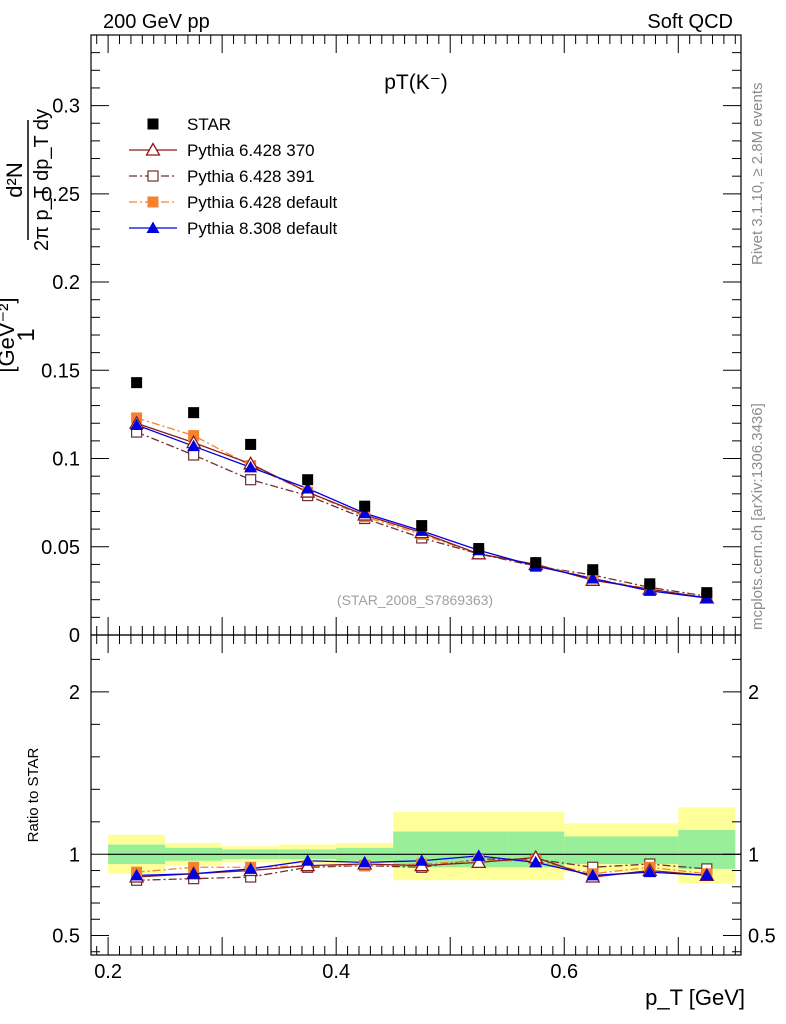 The image size is (786, 1024). I want to click on xlabel: p_T [GeV], so click(695, 997).